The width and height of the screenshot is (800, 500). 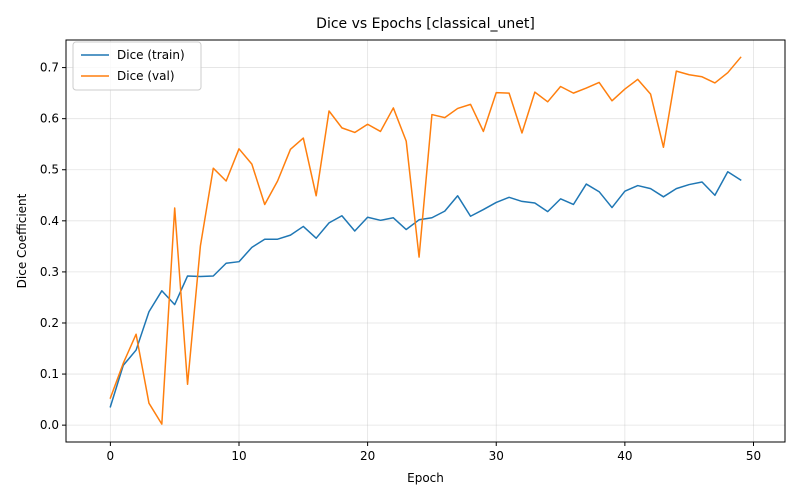 What do you see at coordinates (425, 24) in the screenshot?
I see `chart-title: Dice vs Epochs [classical_unet]` at bounding box center [425, 24].